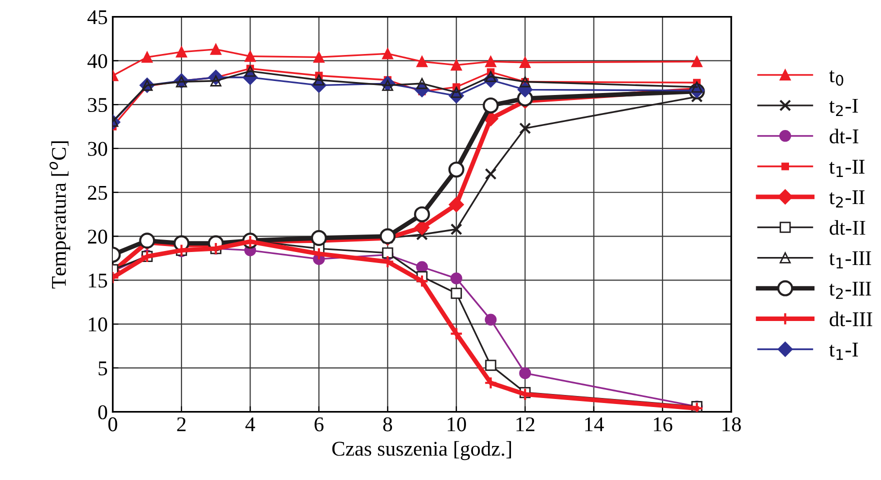 The height and width of the screenshot is (480, 881). I want to click on x-tick-label: 0, so click(113, 424).